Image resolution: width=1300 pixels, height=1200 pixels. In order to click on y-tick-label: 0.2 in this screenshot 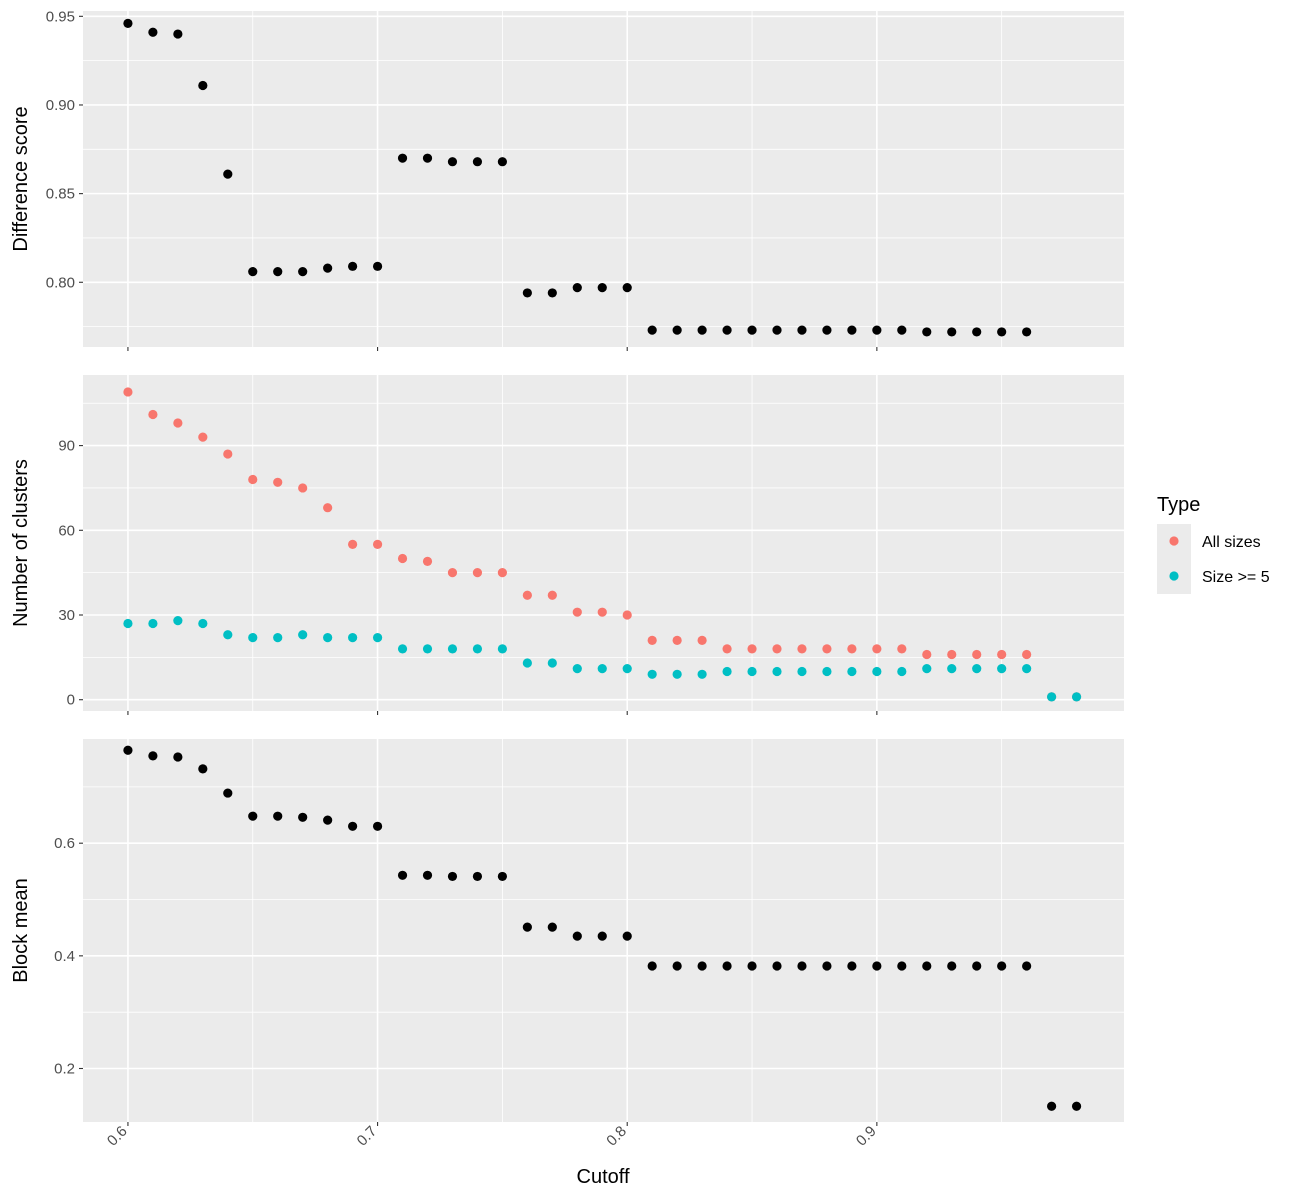, I will do `click(64, 1068)`.